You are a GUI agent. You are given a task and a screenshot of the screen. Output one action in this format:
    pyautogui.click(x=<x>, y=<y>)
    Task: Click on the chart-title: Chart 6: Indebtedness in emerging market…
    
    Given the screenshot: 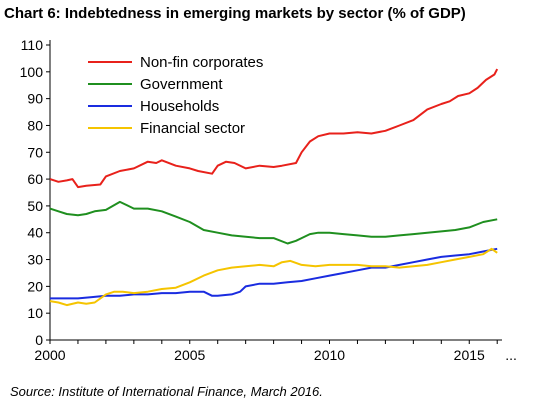 What is the action you would take?
    pyautogui.click(x=235, y=13)
    